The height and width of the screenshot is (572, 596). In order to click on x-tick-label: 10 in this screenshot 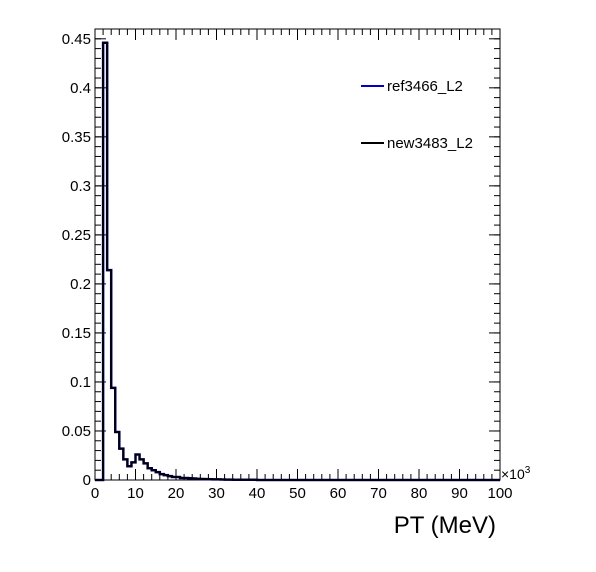, I will do `click(135, 493)`.